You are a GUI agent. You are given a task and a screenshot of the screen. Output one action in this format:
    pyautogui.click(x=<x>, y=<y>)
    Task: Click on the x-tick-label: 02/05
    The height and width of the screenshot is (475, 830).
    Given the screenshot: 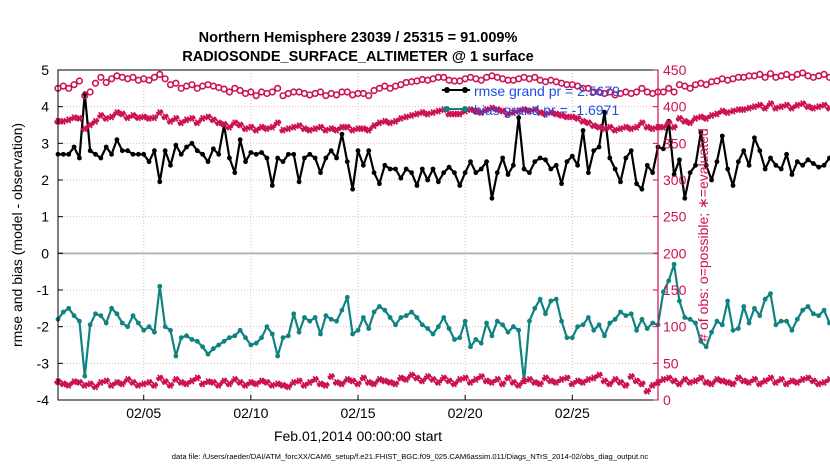 What is the action you would take?
    pyautogui.click(x=143, y=413)
    